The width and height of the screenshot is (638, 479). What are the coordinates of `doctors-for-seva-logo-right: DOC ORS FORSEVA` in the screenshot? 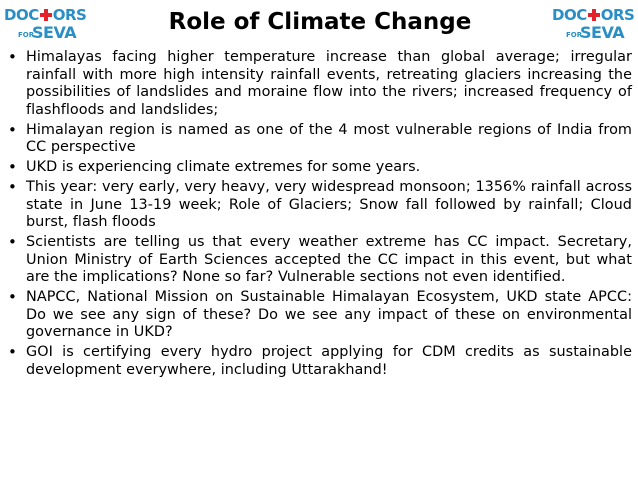 It's located at (593, 27).